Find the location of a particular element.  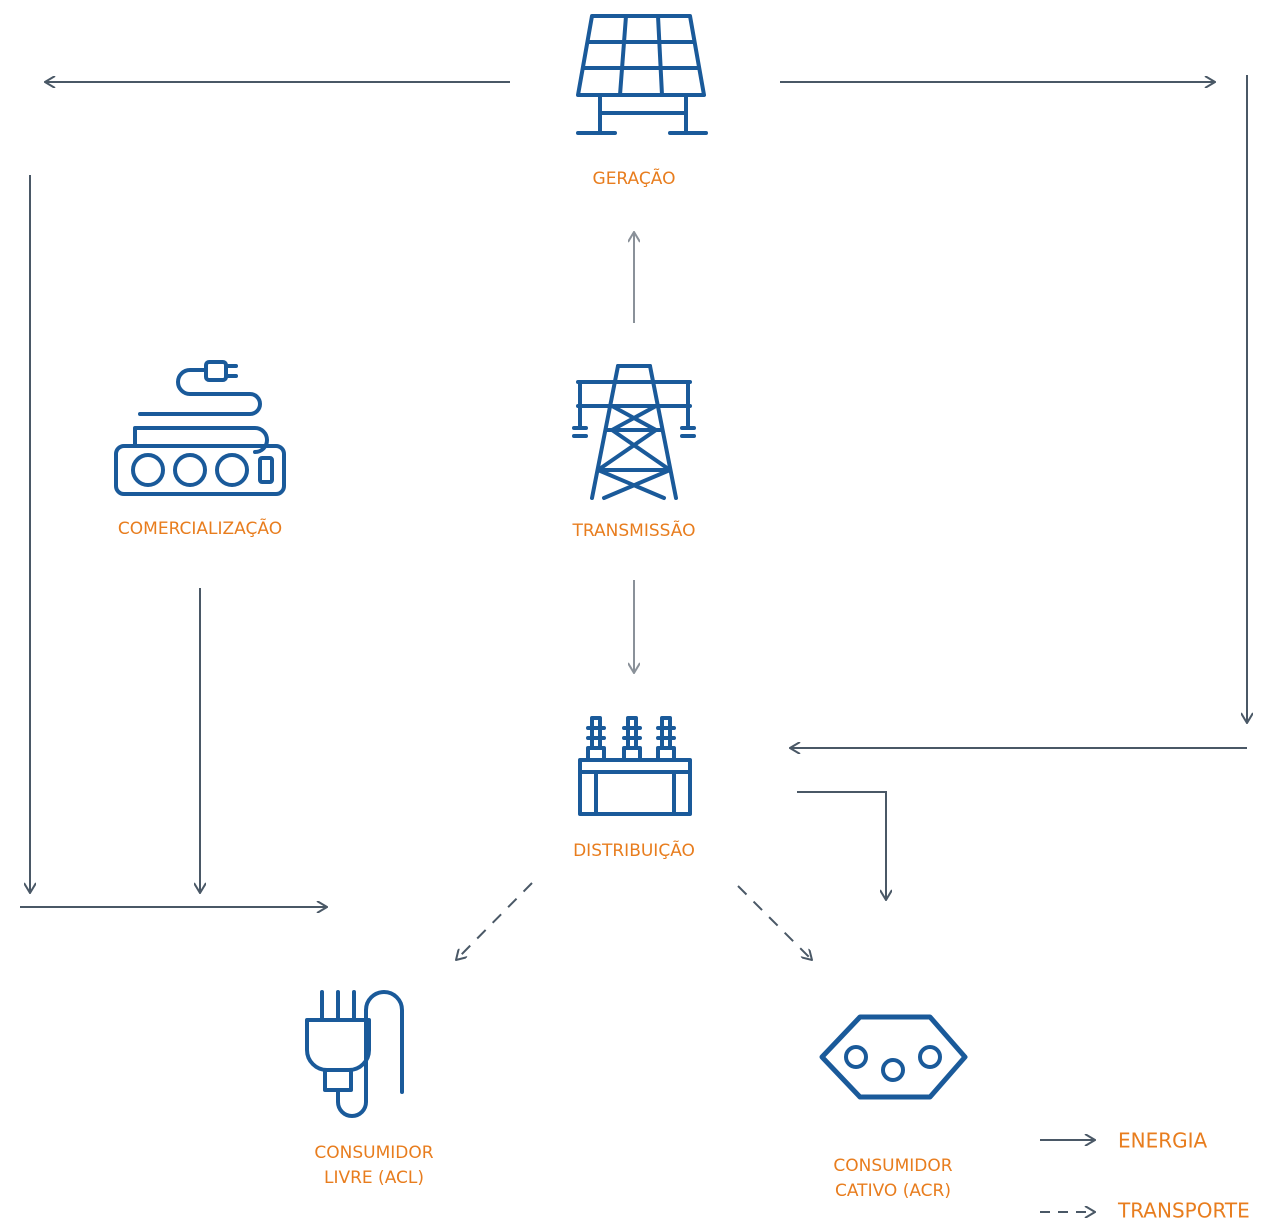

power-strip-icon is located at coordinates (200, 428).